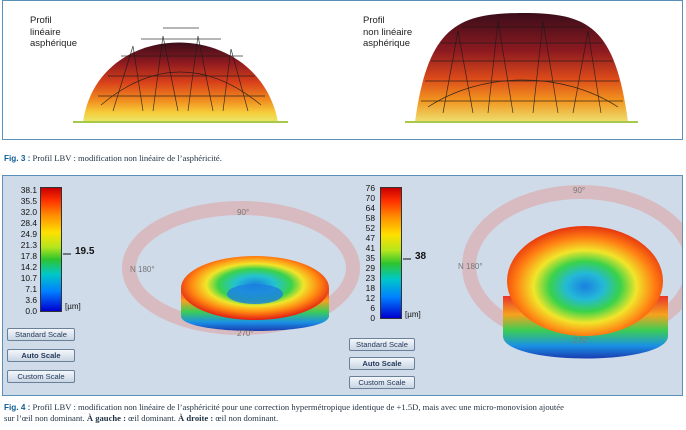 The height and width of the screenshot is (430, 686). What do you see at coordinates (370, 268) in the screenshot?
I see `tick-label: 29` at bounding box center [370, 268].